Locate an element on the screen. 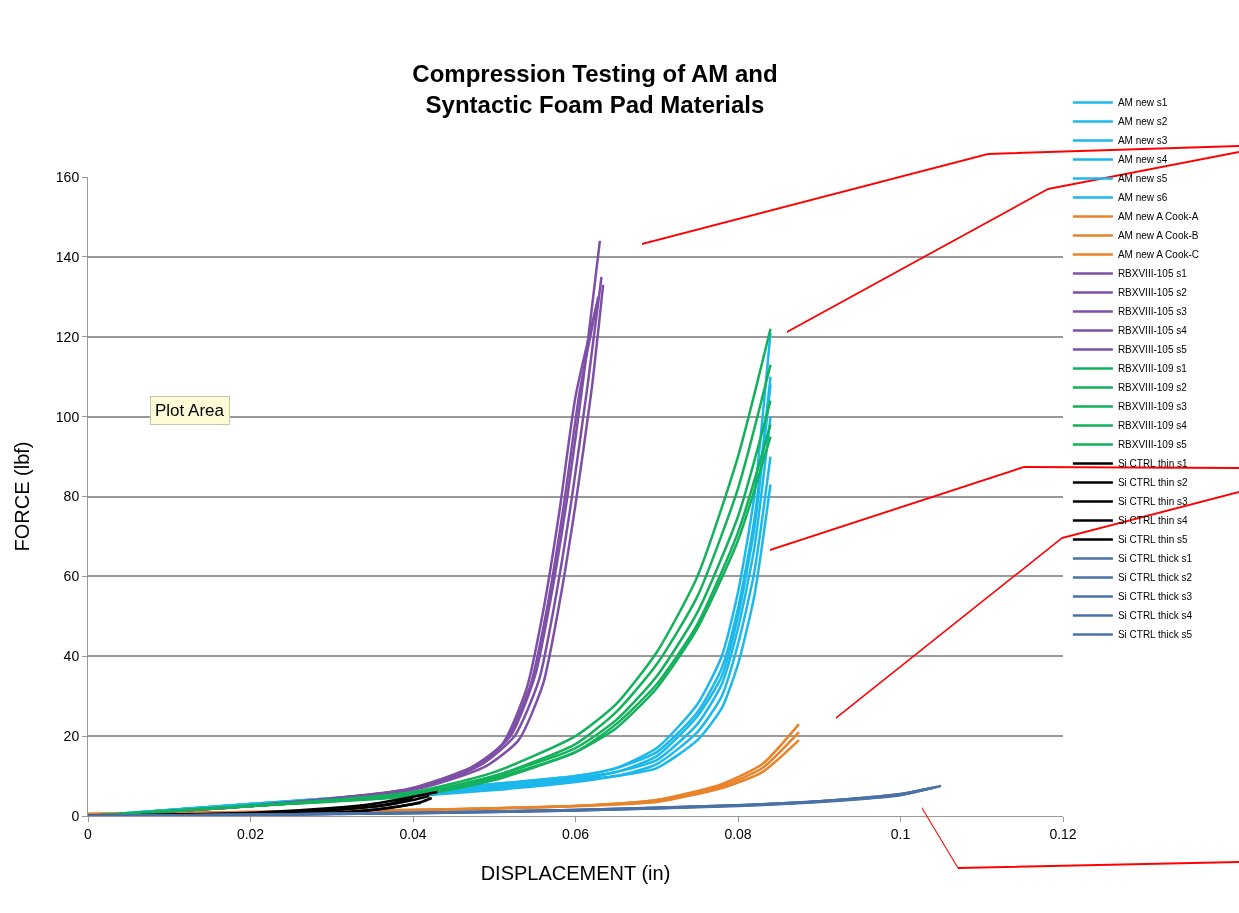 This screenshot has width=1239, height=913. legend-label: AM new s3 is located at coordinates (1142, 141).